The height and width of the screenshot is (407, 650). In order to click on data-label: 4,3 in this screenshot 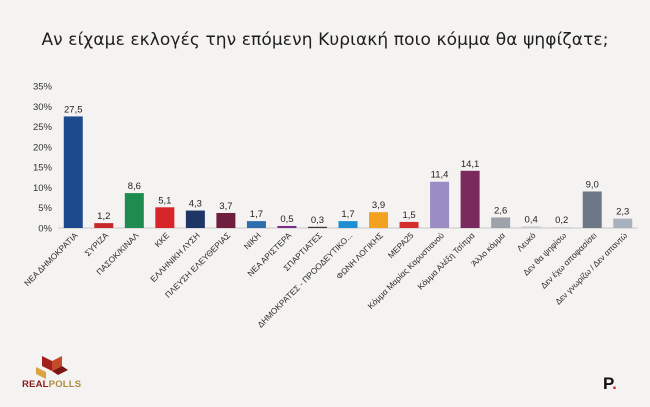, I will do `click(195, 204)`.